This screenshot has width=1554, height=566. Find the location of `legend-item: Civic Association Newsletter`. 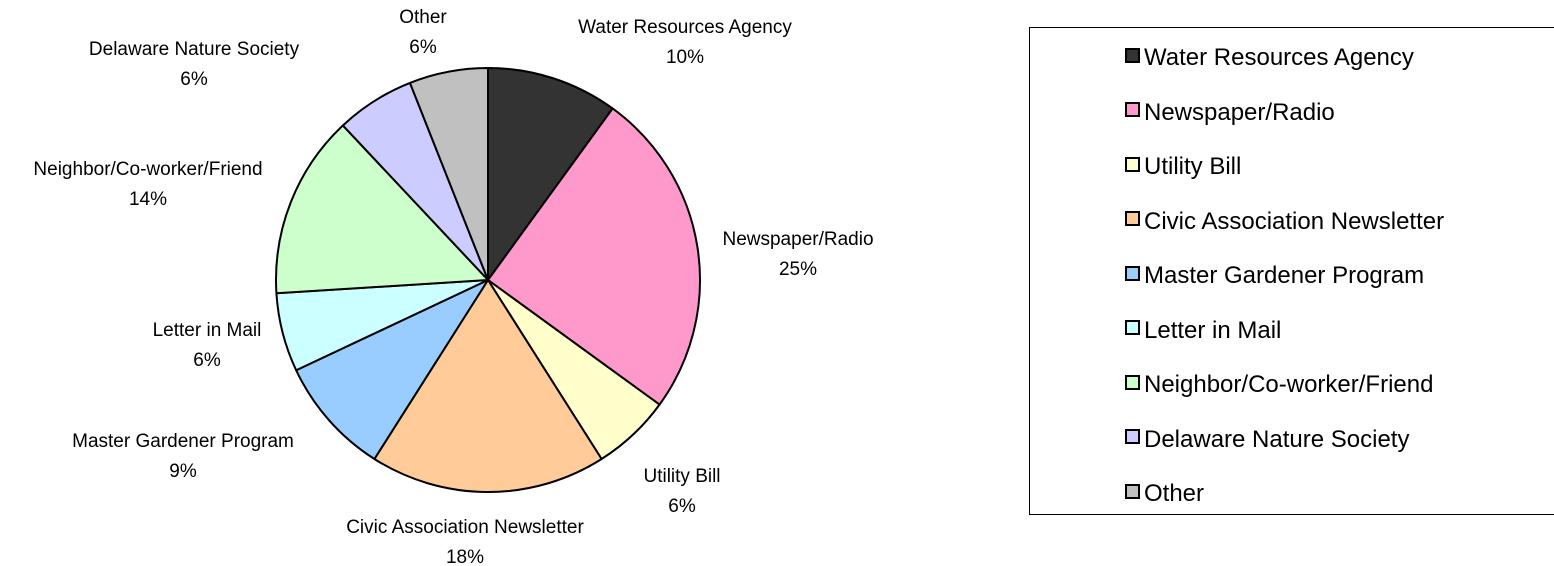

legend-item: Civic Association Newsletter is located at coordinates (1284, 222).